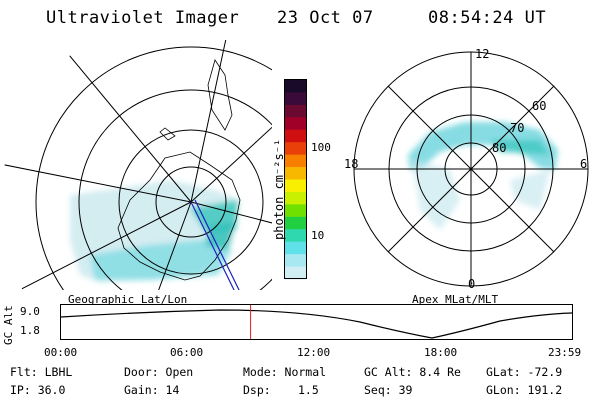  What do you see at coordinates (539, 106) in the screenshot?
I see `mlat-label-60: 60` at bounding box center [539, 106].